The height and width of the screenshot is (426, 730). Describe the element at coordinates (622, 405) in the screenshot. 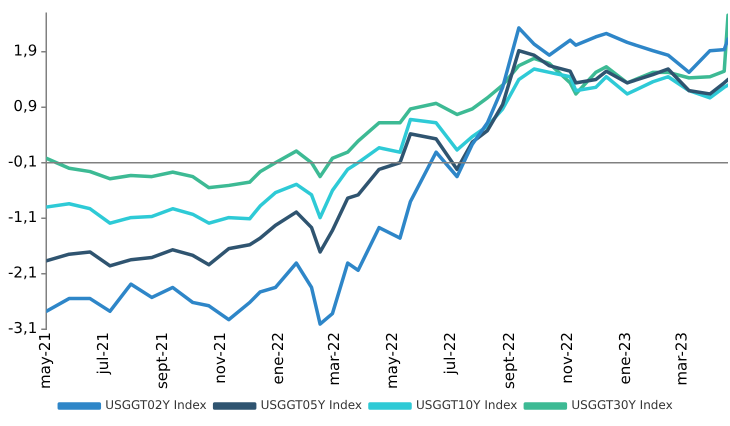

I see `legend-label: USGGT30Y Index` at that location.